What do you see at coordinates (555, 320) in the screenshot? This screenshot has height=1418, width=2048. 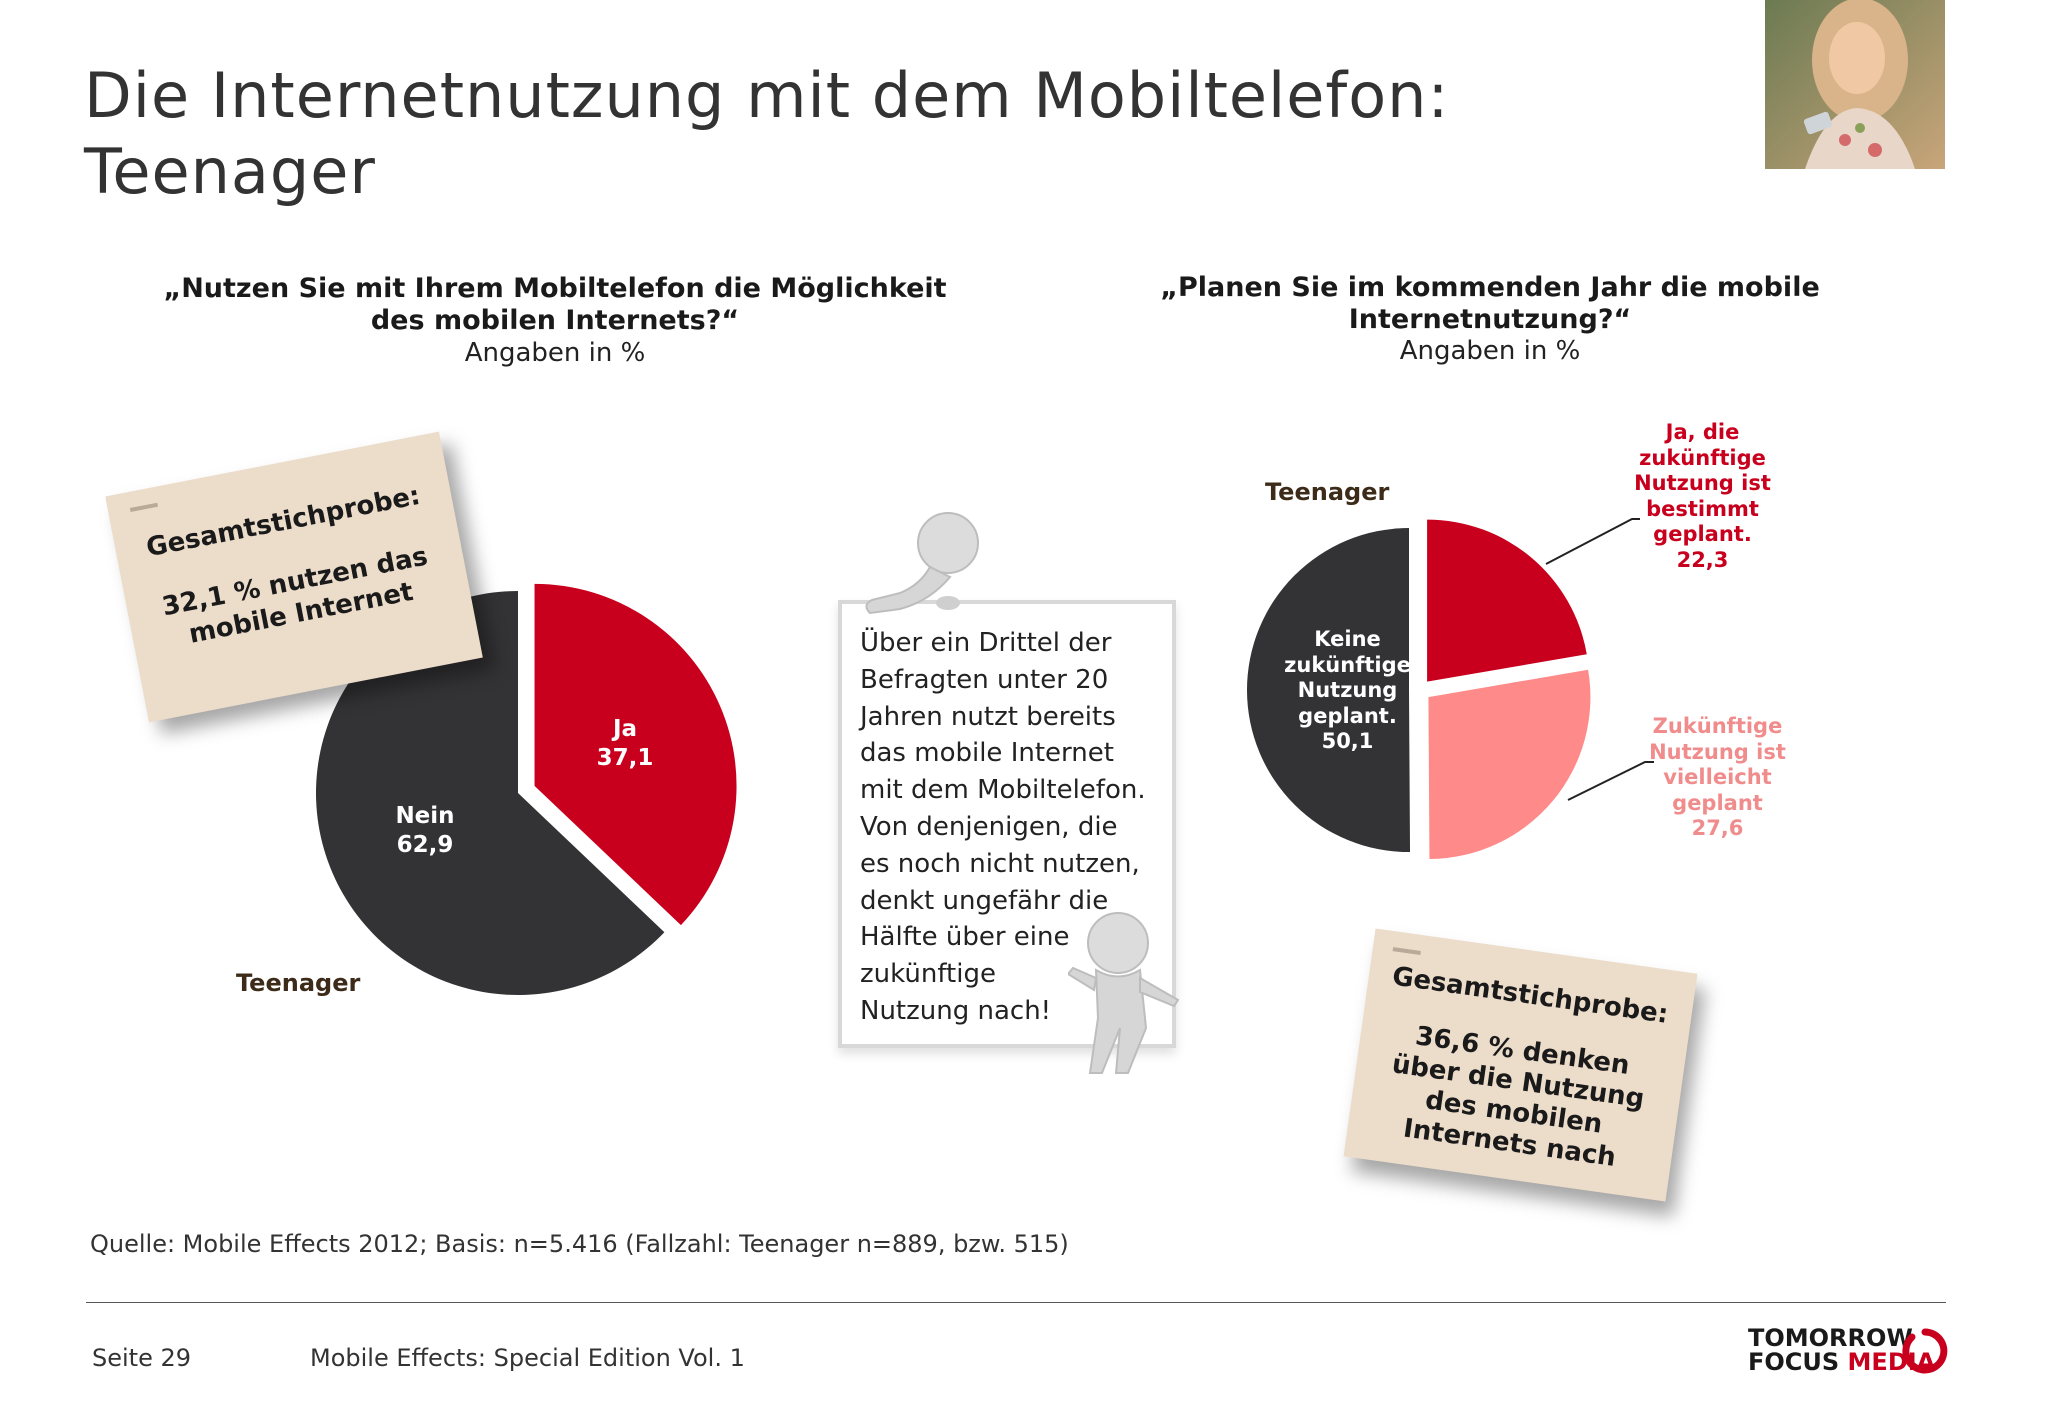 I see `left-question-line2: des mobilen Internets?“` at bounding box center [555, 320].